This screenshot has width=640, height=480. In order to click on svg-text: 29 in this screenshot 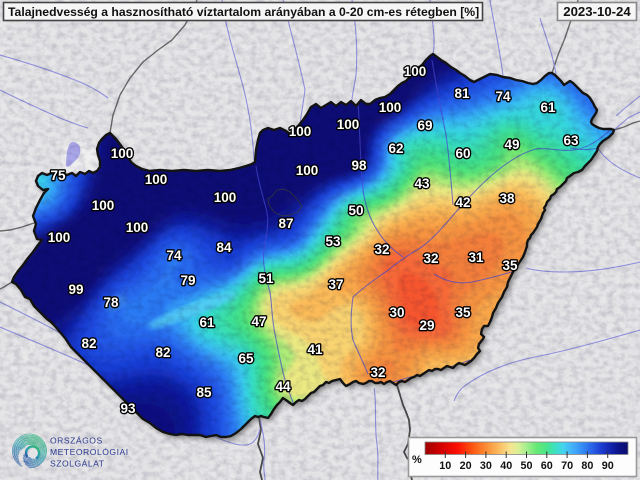, I will do `click(426, 325)`.